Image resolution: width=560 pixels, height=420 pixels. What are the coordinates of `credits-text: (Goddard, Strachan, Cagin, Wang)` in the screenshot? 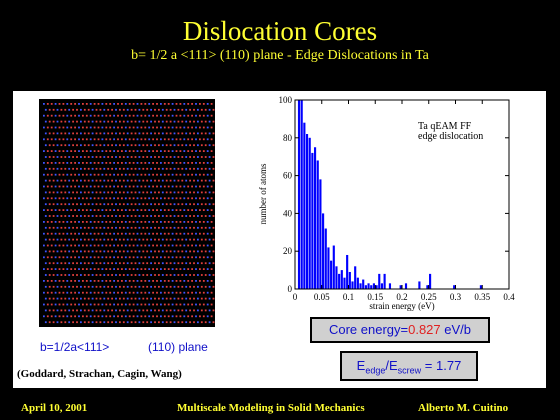 It's located at (99, 374).